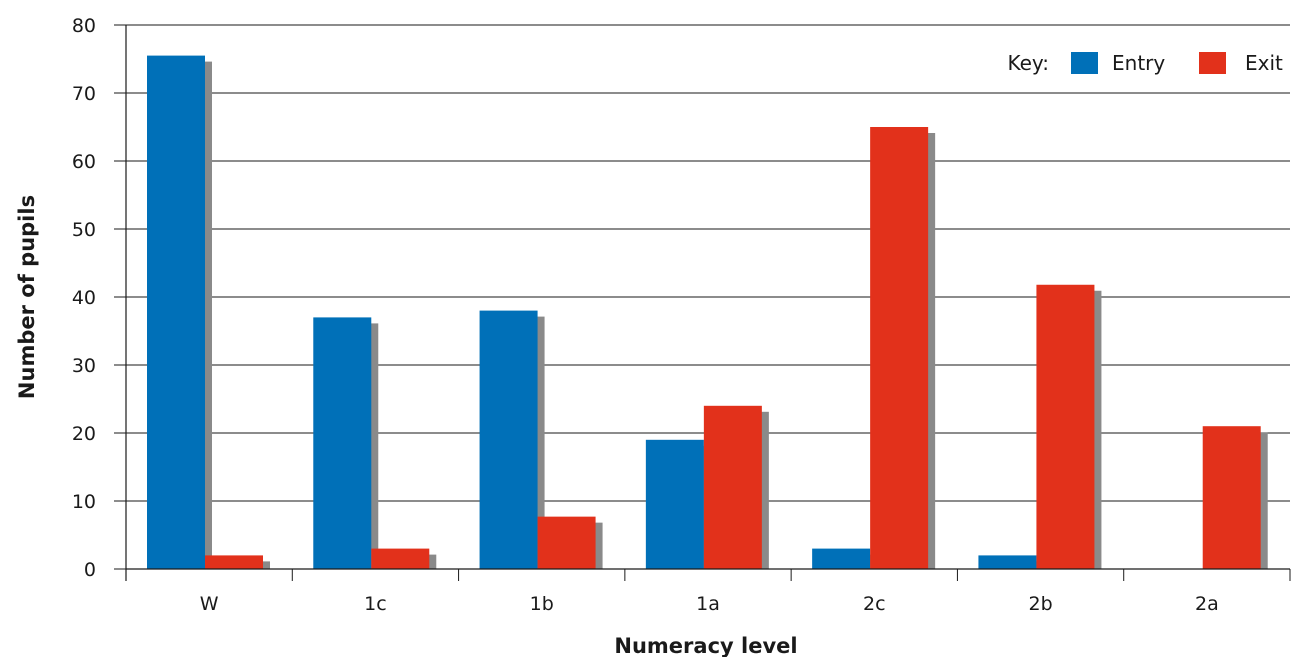  I want to click on y-tick-label: 60, so click(84, 162).